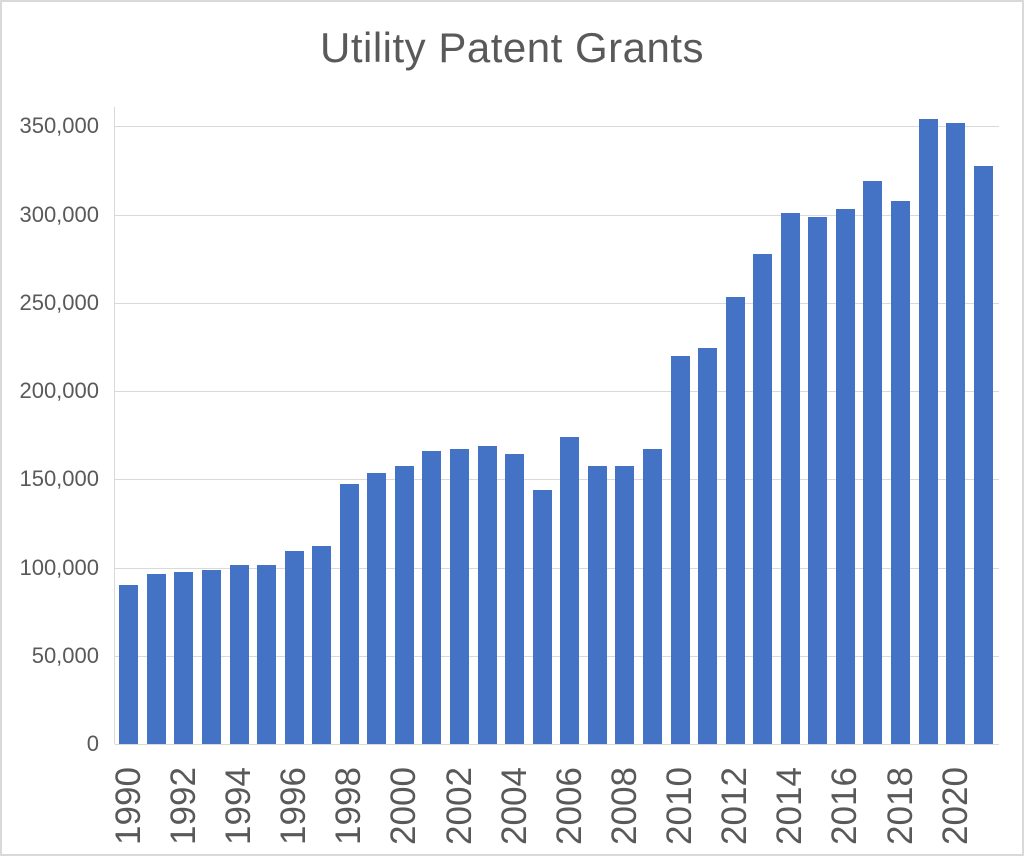  Describe the element at coordinates (322, 645) in the screenshot. I see `bar-1997` at that location.